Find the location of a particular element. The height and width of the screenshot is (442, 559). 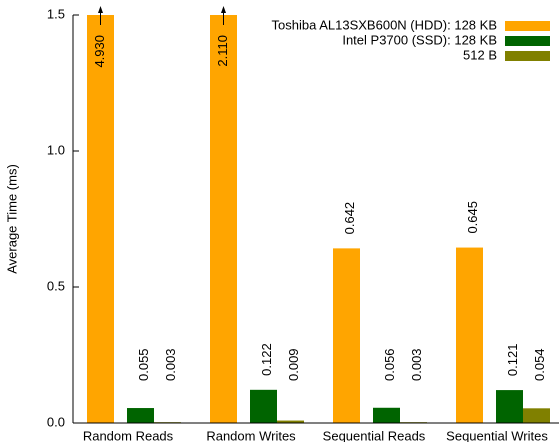

value-label: 0.121 is located at coordinates (512, 360).